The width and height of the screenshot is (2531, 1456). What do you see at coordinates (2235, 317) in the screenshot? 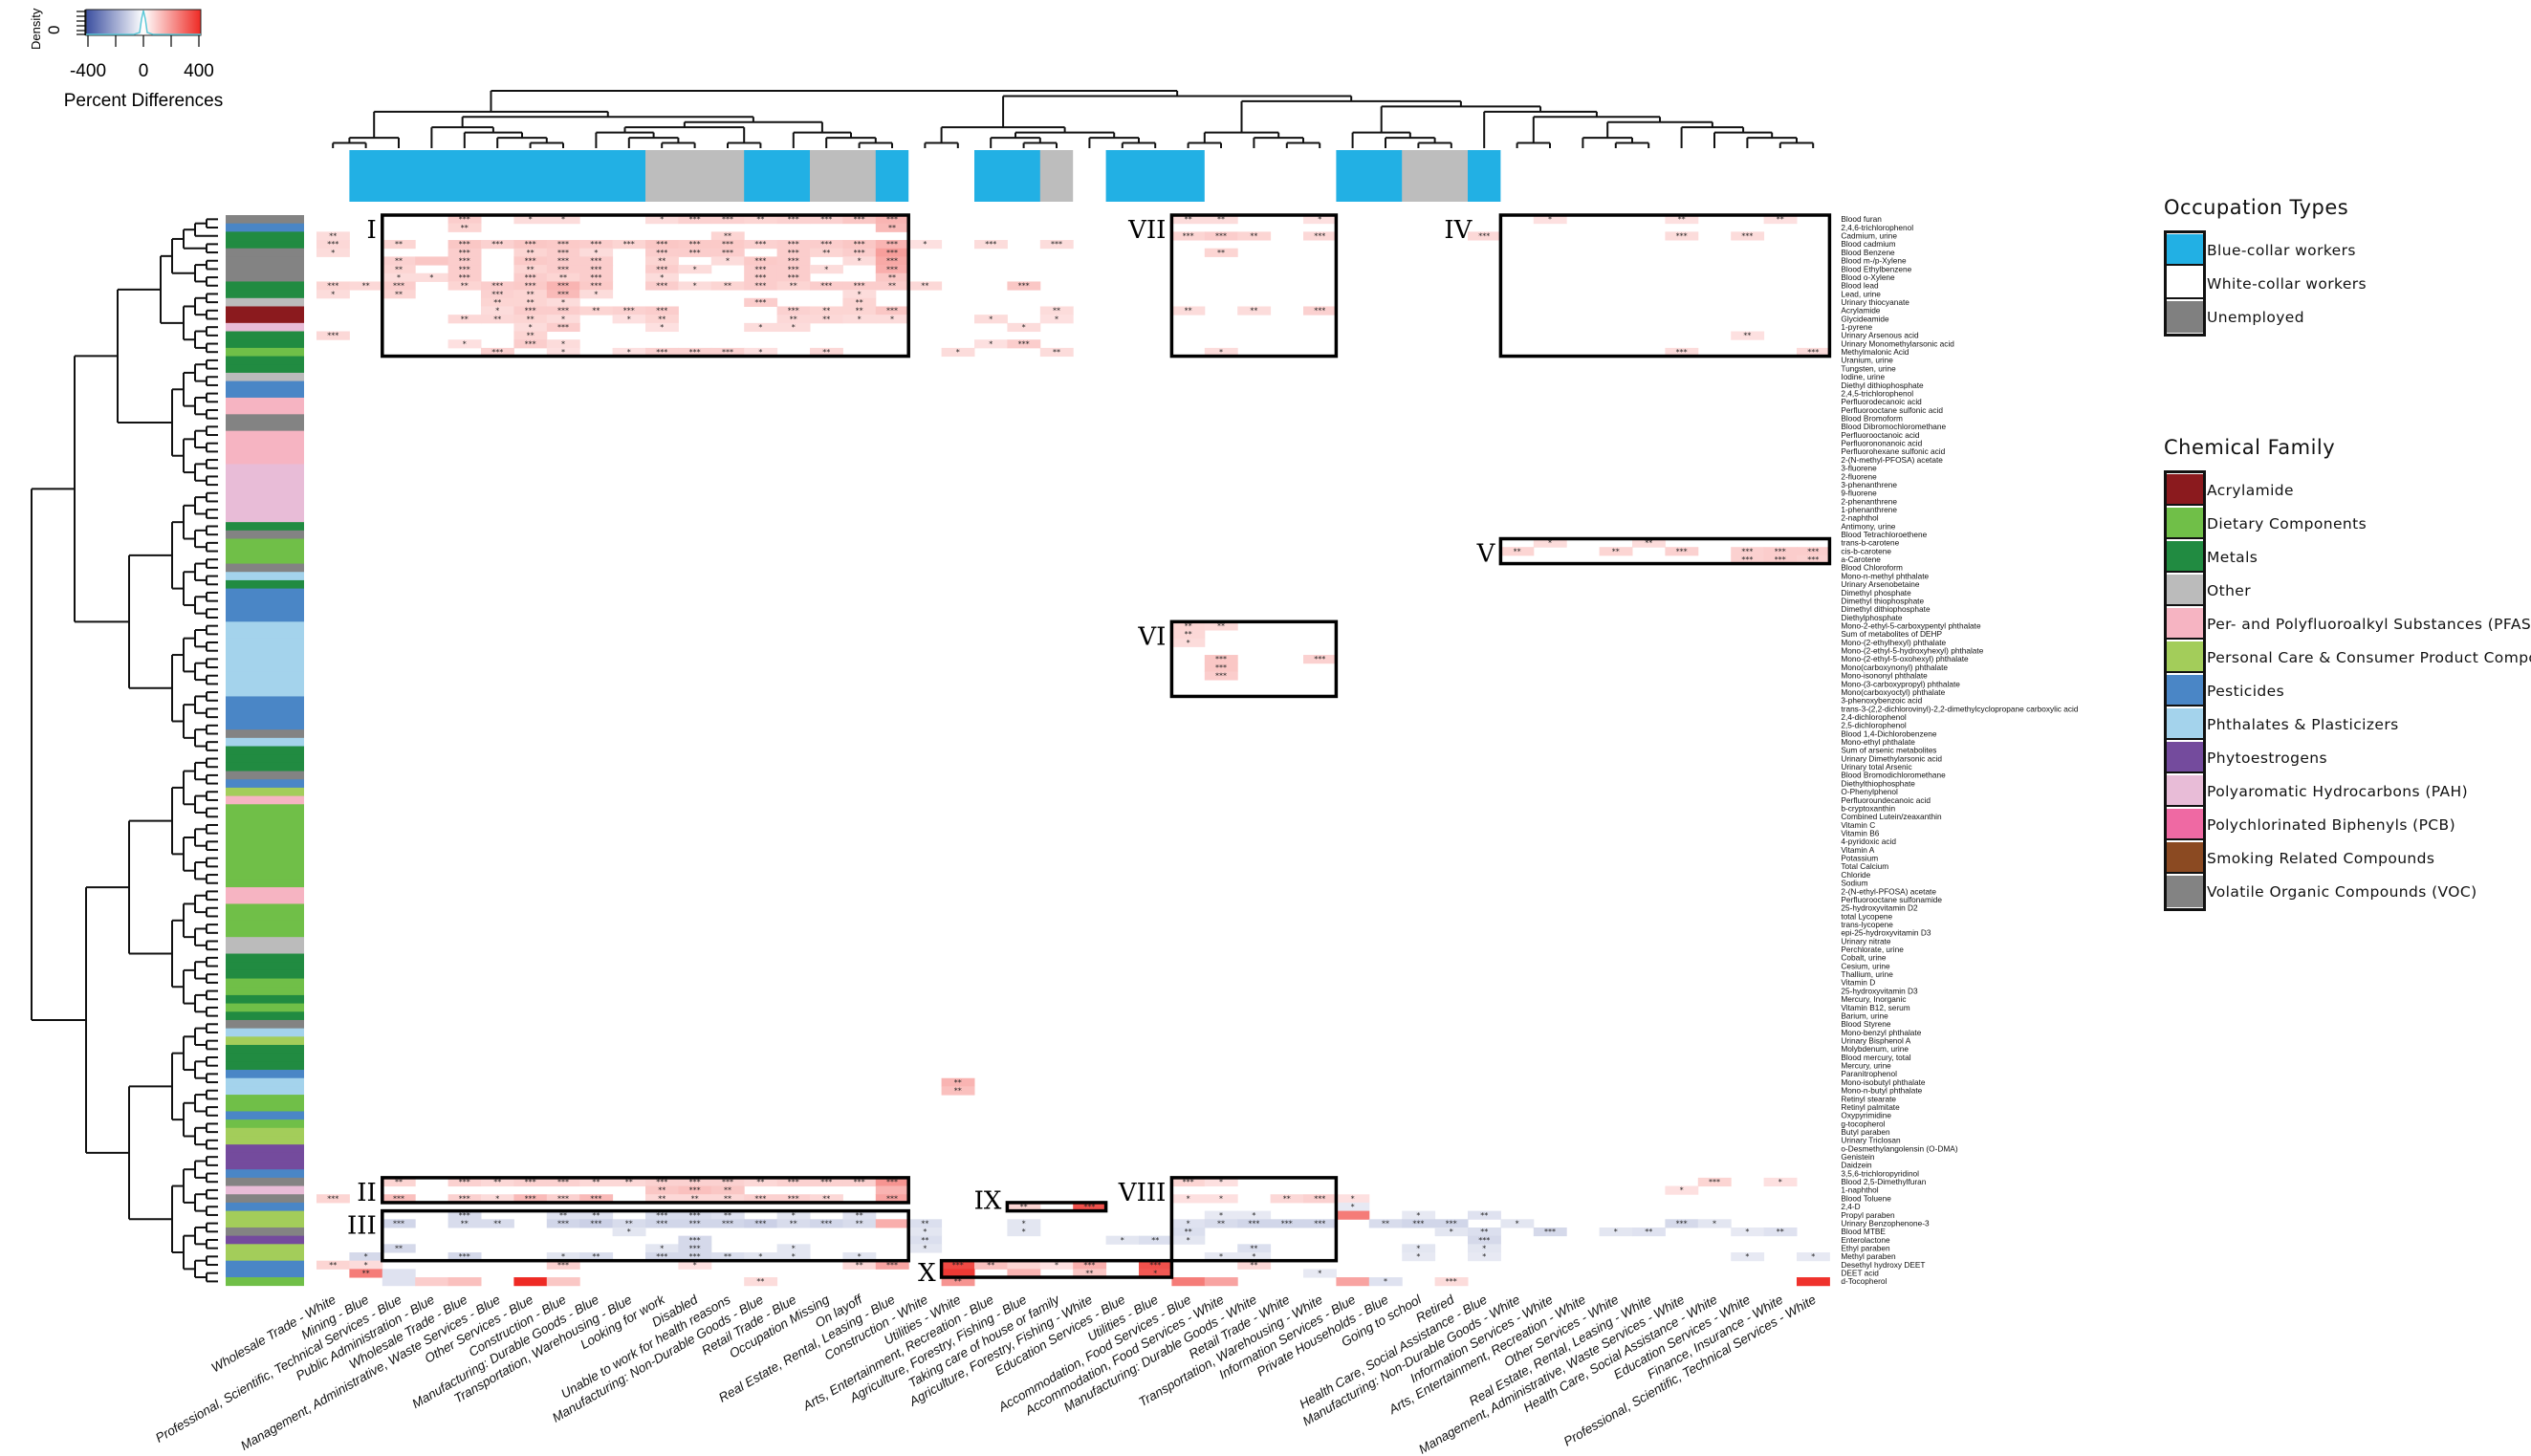
I see `occupation-legend-item: Unemployed` at bounding box center [2235, 317].